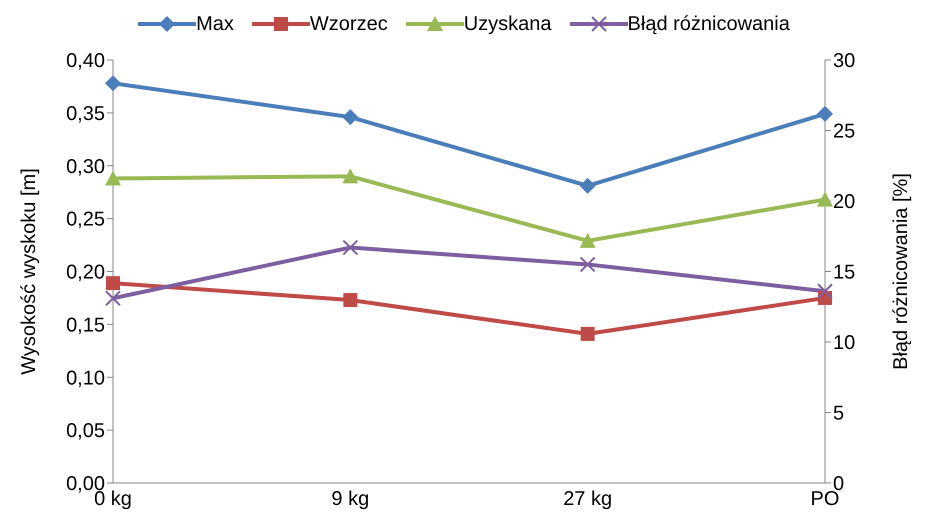  What do you see at coordinates (844, 343) in the screenshot?
I see `y2-tick-label: 10` at bounding box center [844, 343].